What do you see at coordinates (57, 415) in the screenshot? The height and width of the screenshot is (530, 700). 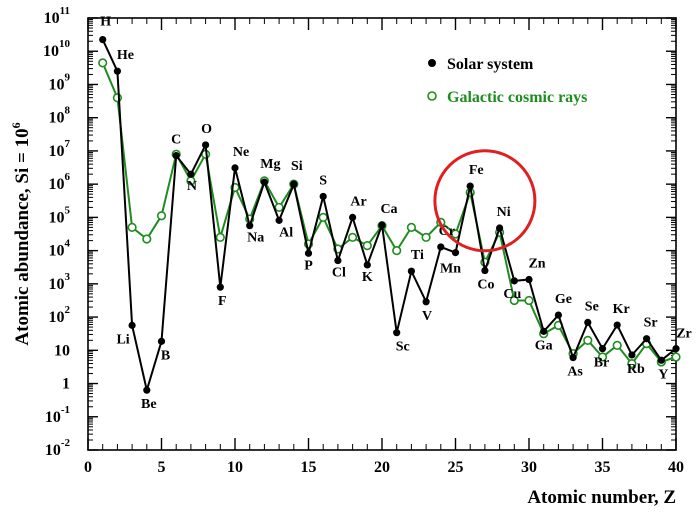 I see `y-tick-label: 10⁻¹` at bounding box center [57, 415].